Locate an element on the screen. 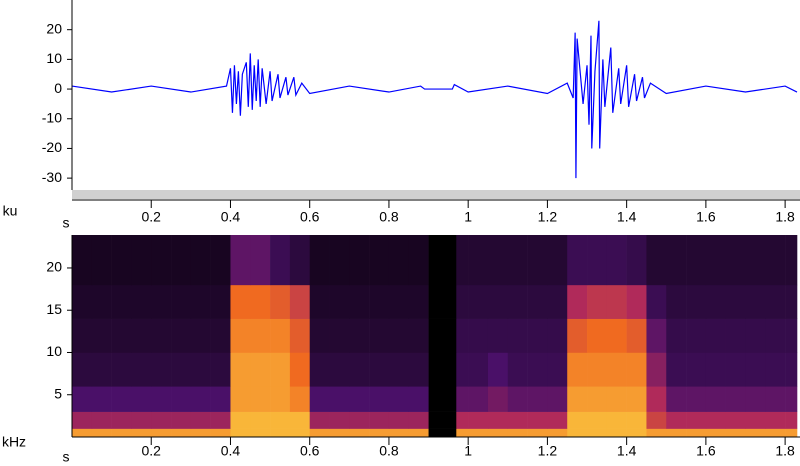 The image size is (800, 466). y-axis-label: kHz is located at coordinates (14, 442).